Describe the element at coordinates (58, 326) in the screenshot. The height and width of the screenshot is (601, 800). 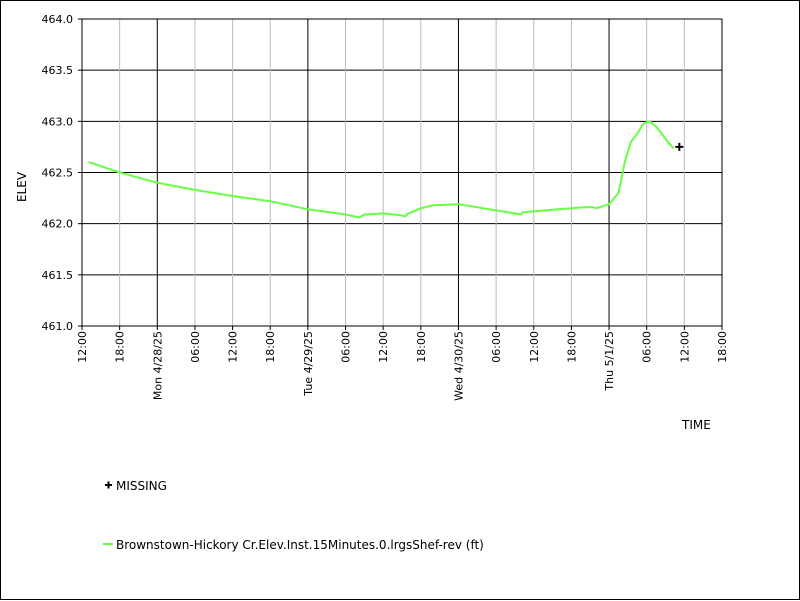
I see `y-tick-label: 461.0` at that location.